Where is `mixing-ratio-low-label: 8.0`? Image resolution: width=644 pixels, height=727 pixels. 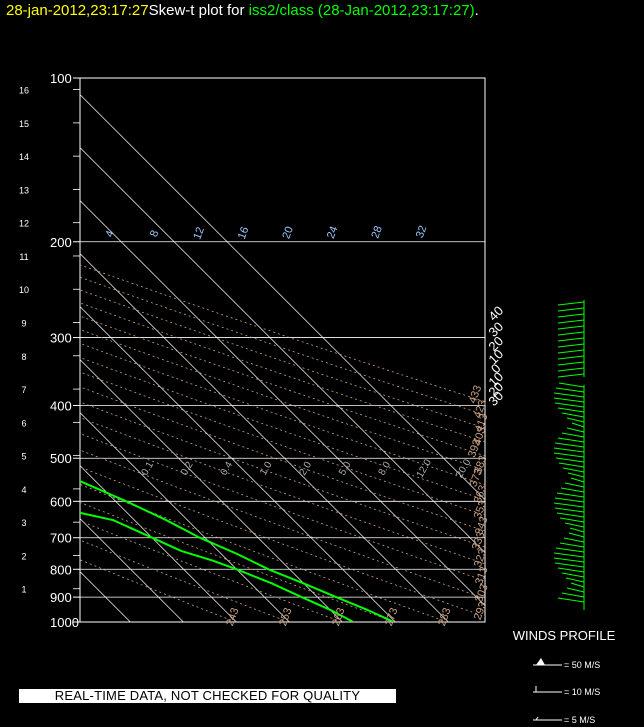 mixing-ratio-low-label: 8.0 is located at coordinates (385, 469).